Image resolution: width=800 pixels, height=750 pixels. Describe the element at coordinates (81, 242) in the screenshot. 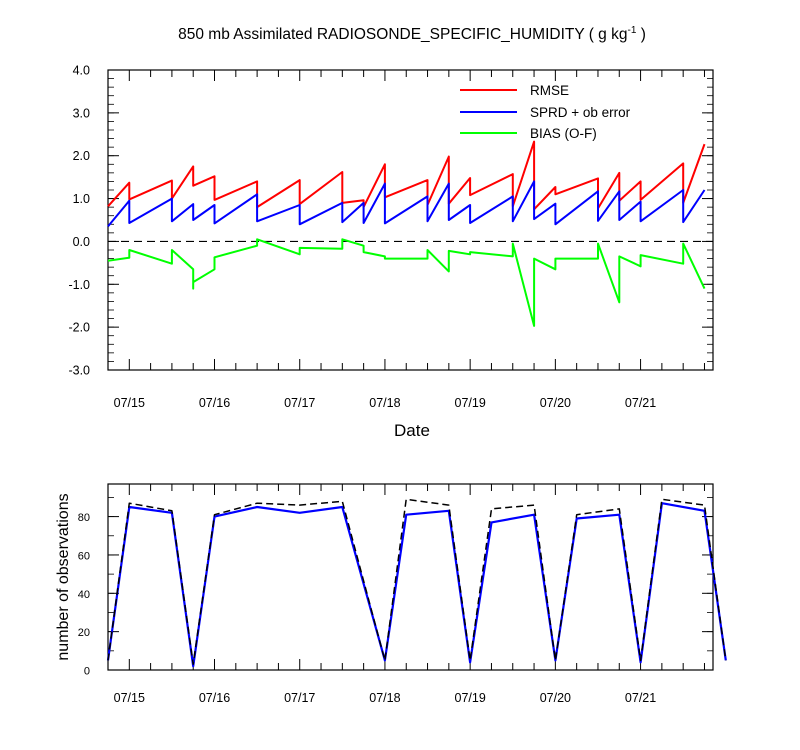

I see `y-tick-label: 0.0` at that location.